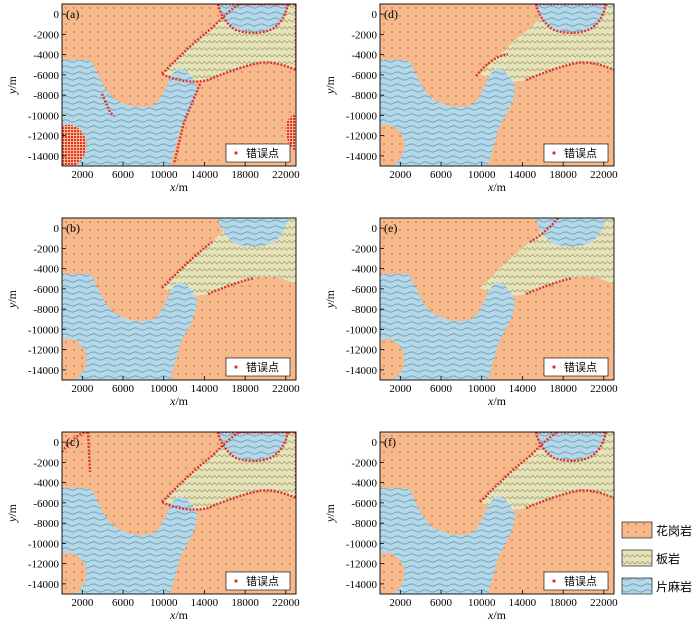  I want to click on panel-label: (f), so click(390, 442).